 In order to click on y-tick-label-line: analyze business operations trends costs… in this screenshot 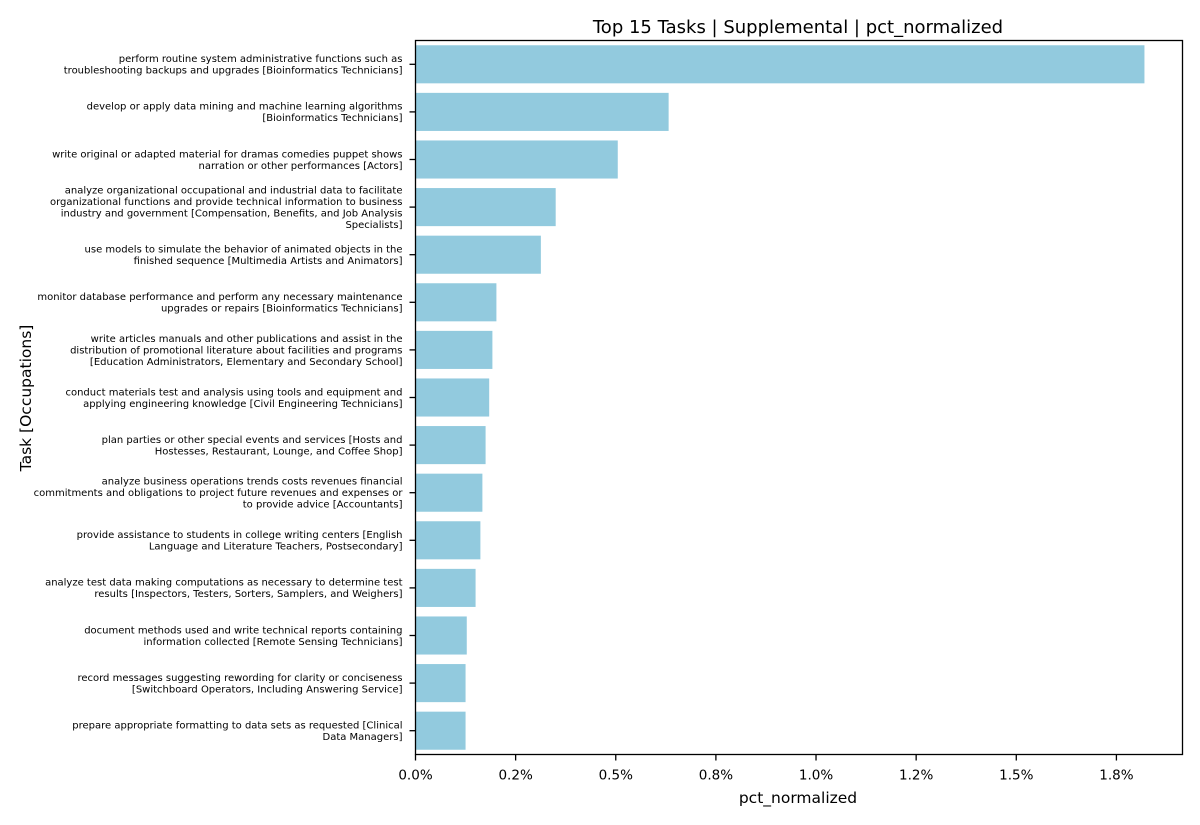, I will do `click(252, 482)`.